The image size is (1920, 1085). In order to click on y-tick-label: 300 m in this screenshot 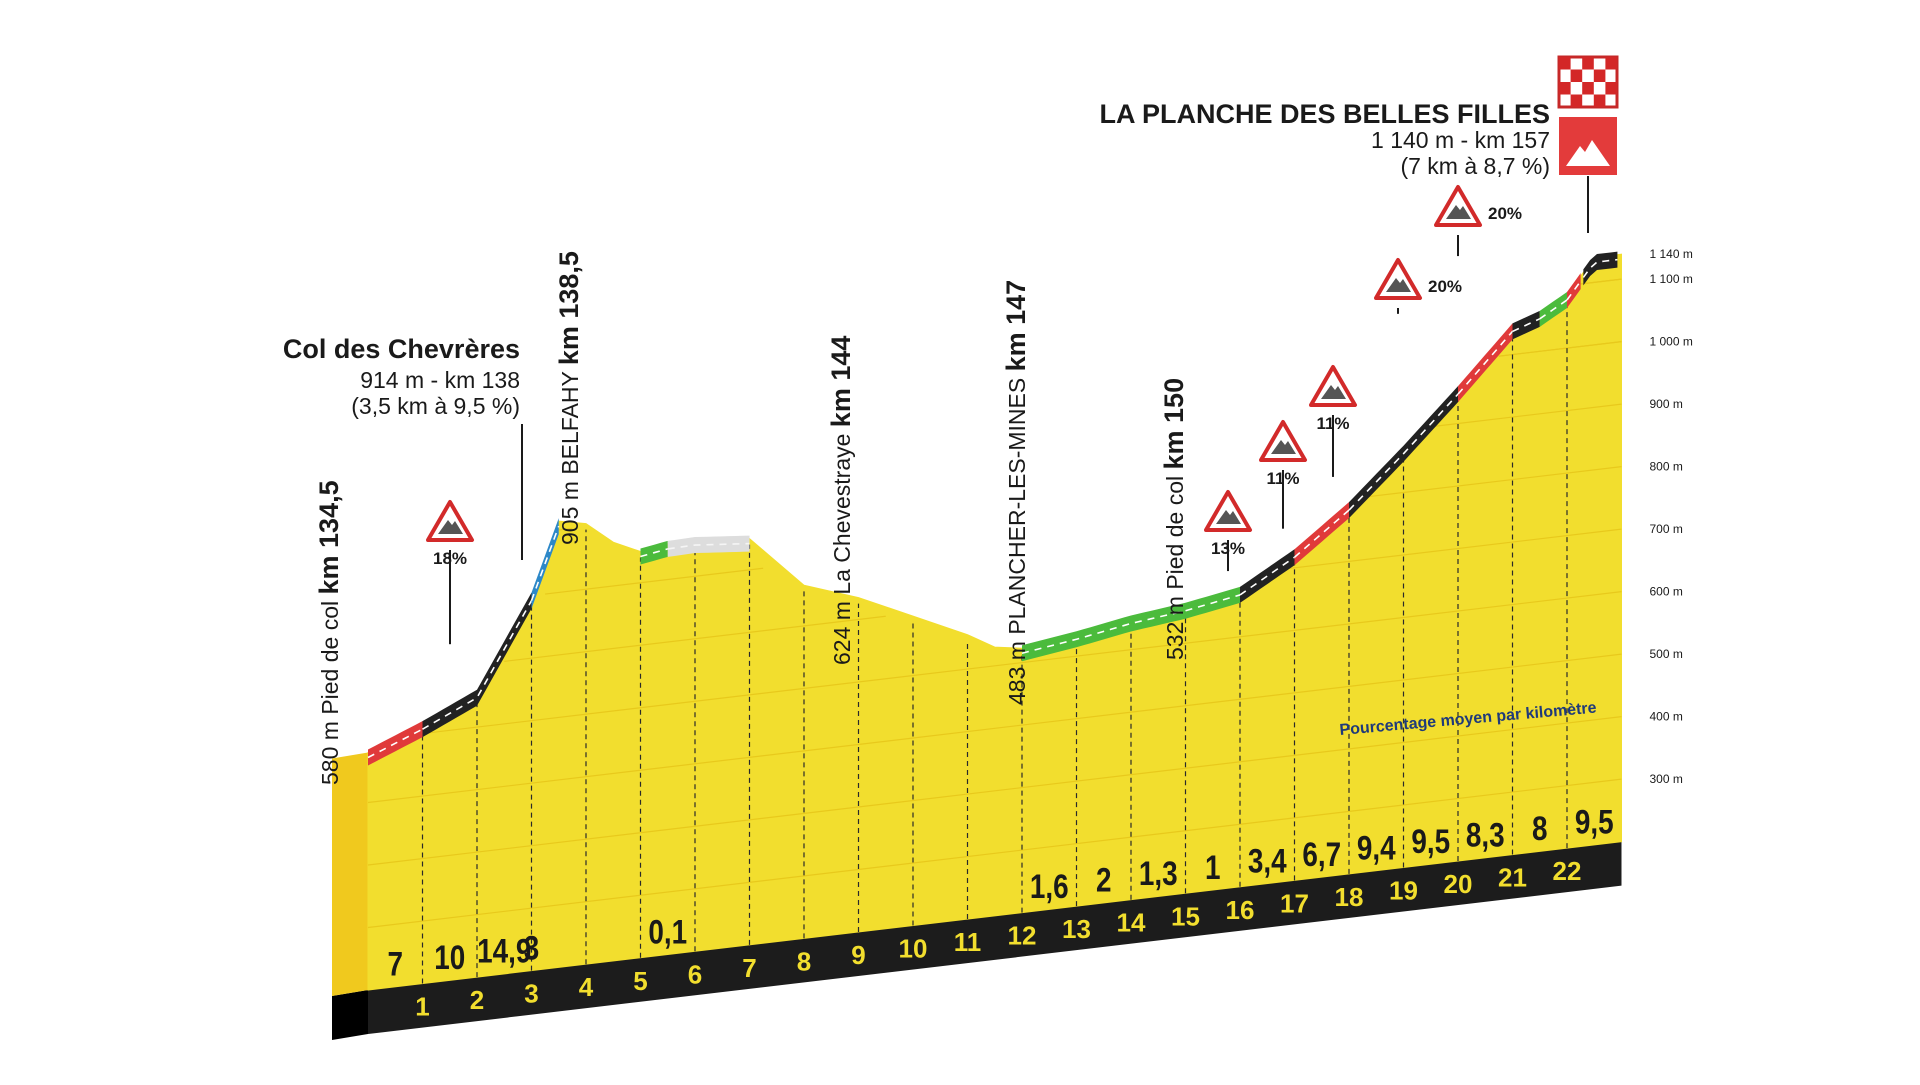, I will do `click(1666, 779)`.